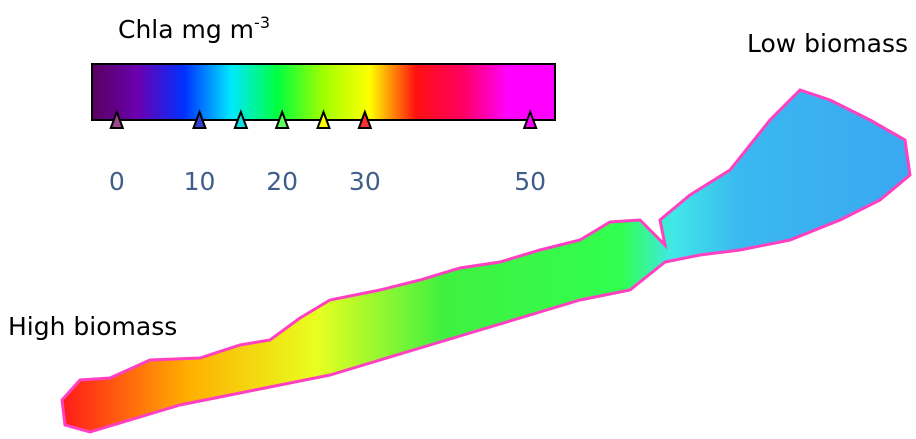 The height and width of the screenshot is (439, 916). What do you see at coordinates (200, 181) in the screenshot?
I see `tick-label: 10` at bounding box center [200, 181].